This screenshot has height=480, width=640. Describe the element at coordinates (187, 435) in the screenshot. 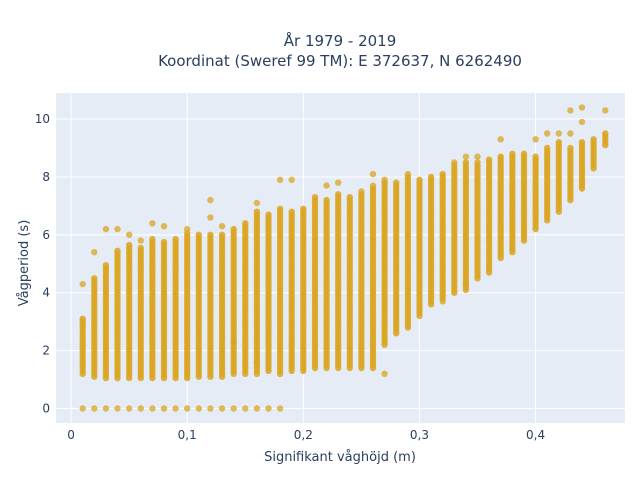

I see `x-tick-label: 0,1` at that location.